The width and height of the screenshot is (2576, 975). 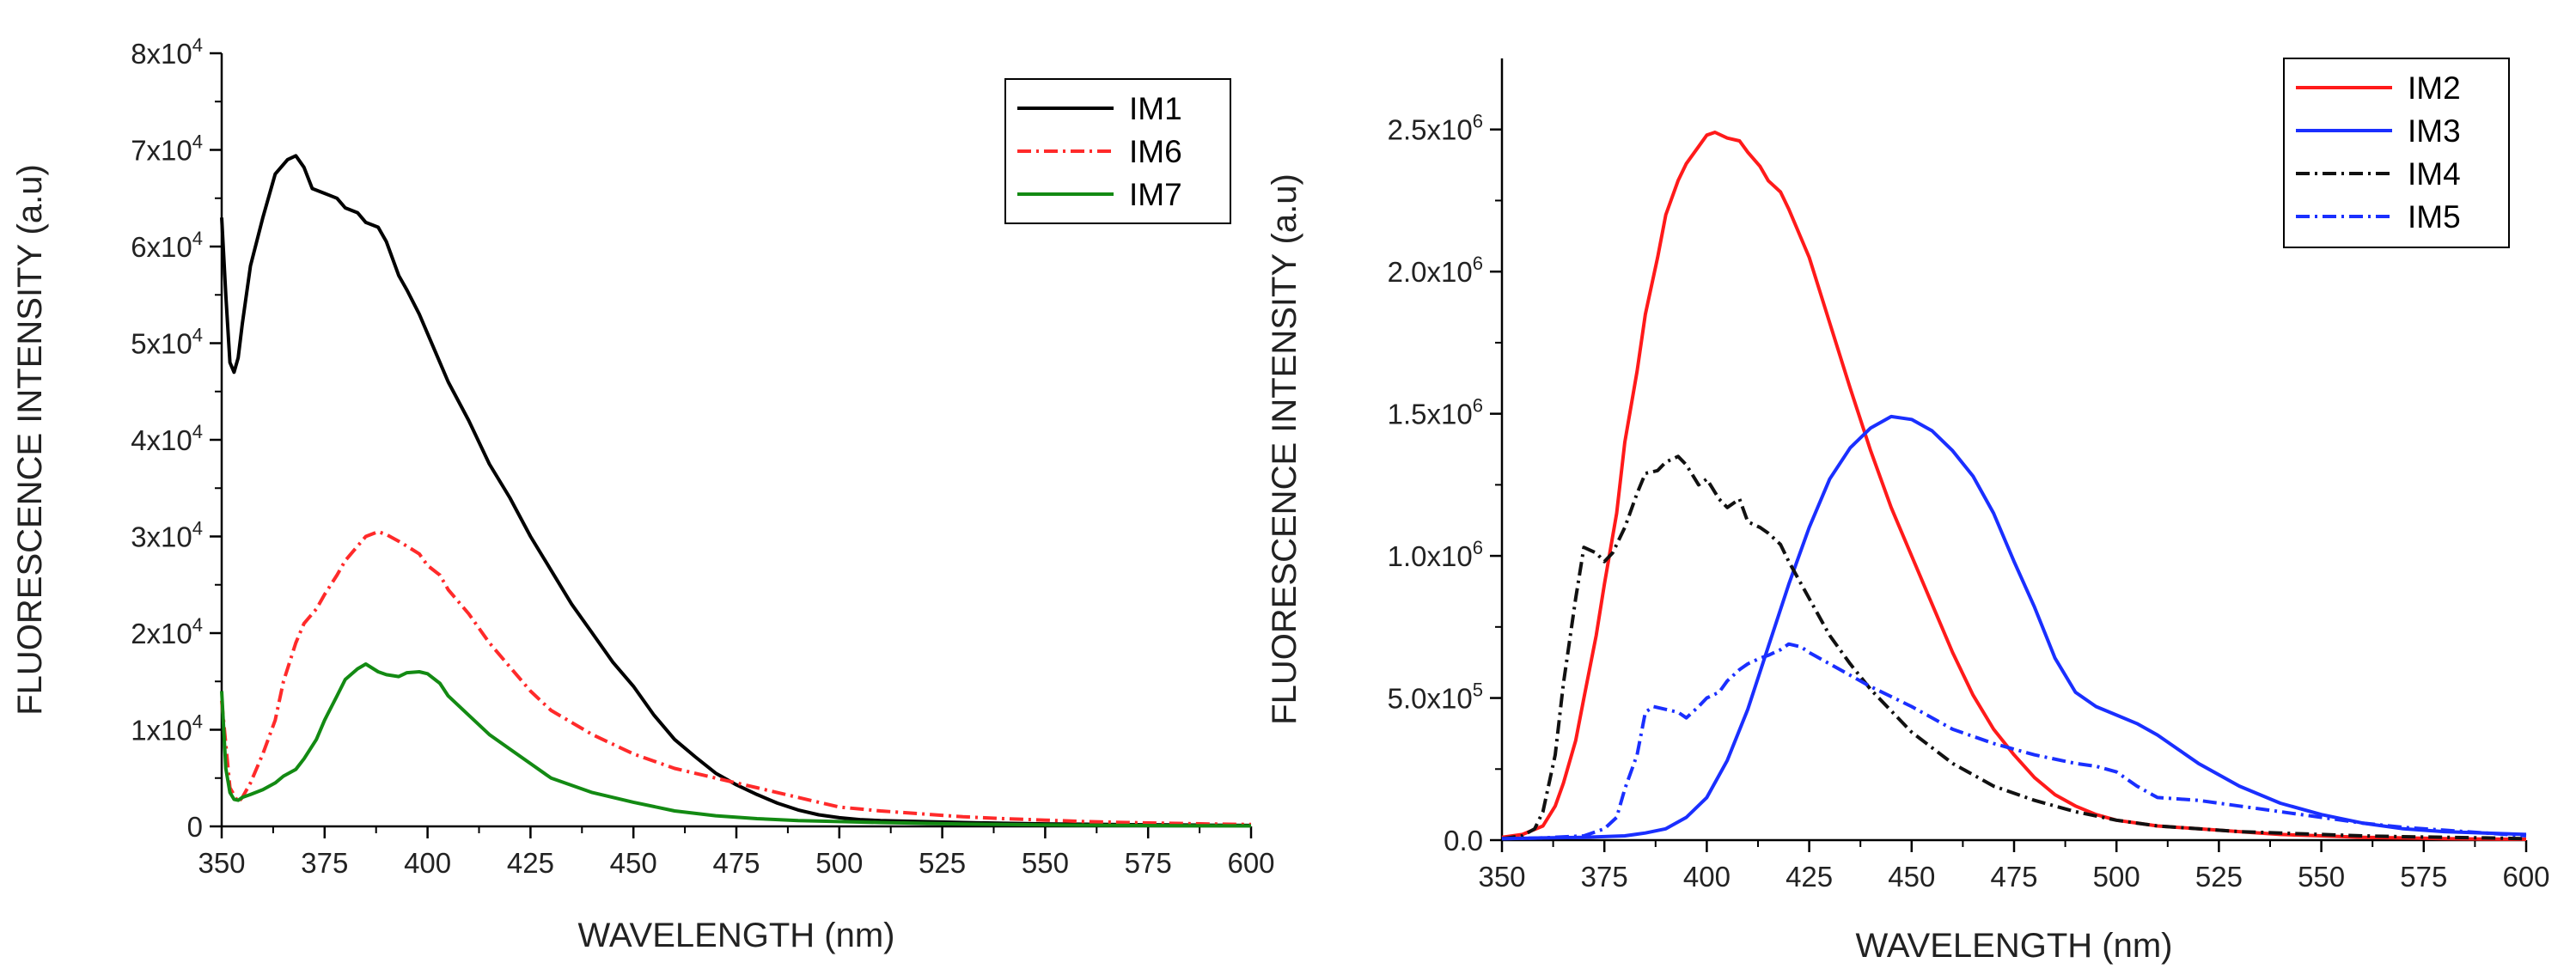 I want to click on series-line-im6, so click(x=736, y=677).